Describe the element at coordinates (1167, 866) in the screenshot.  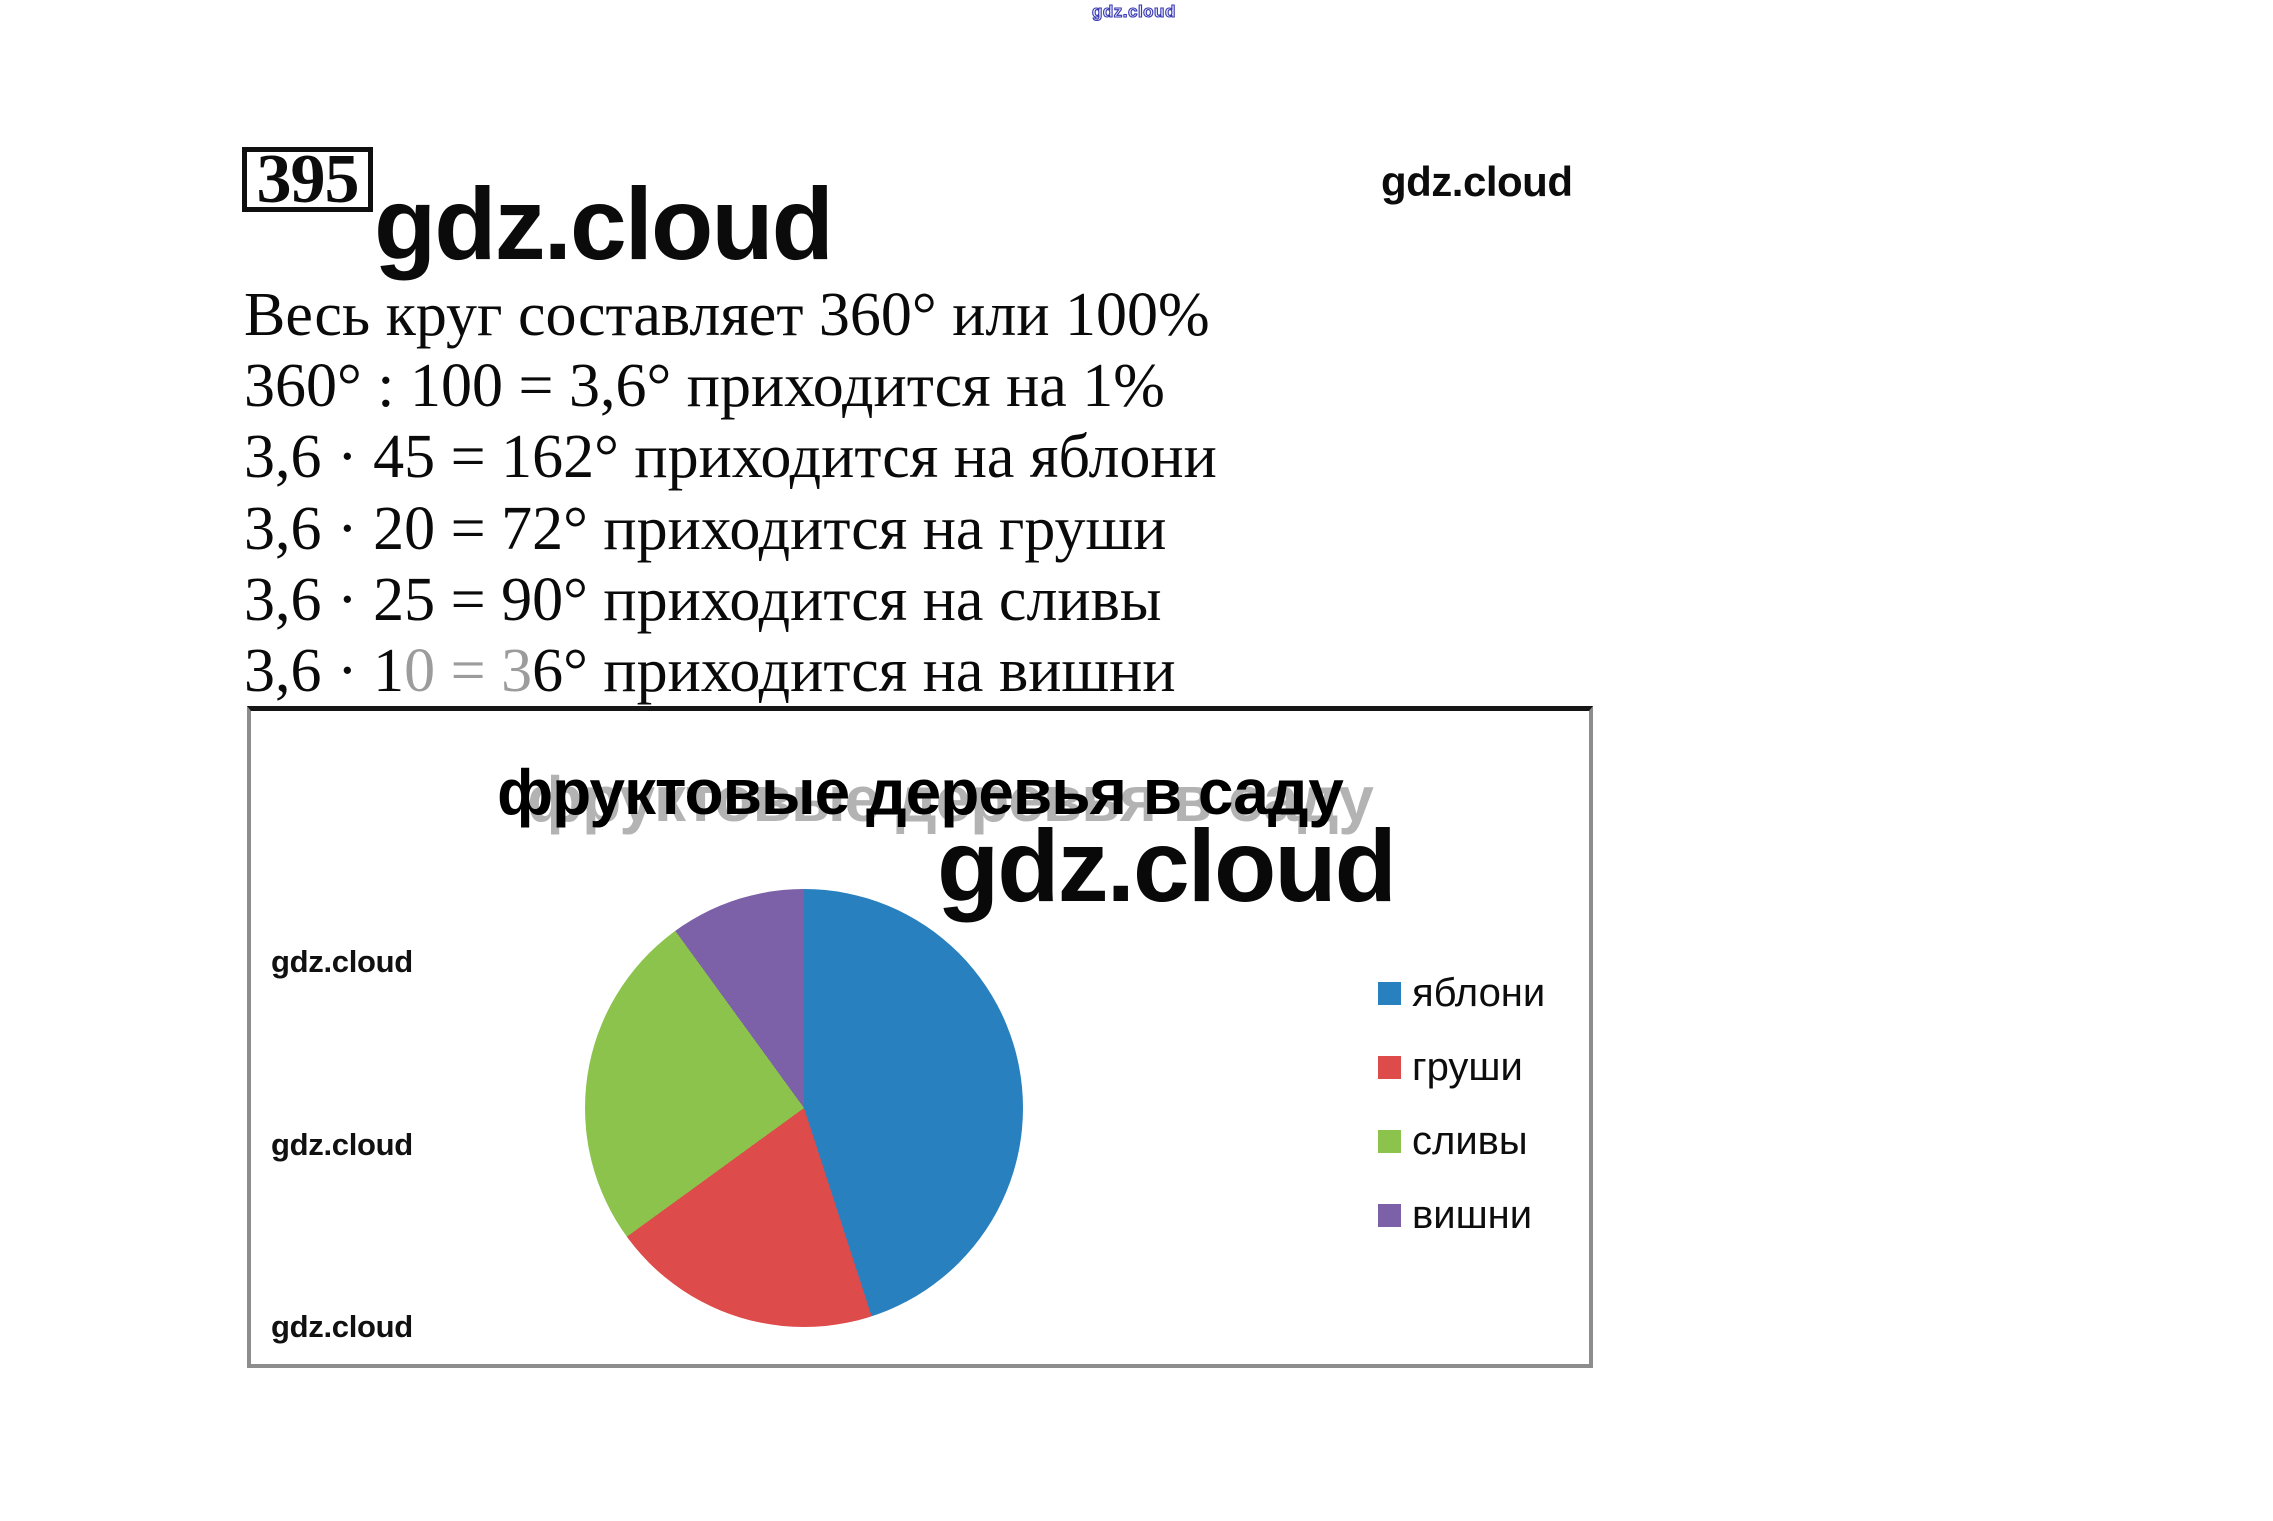
I see `chart-watermark: gdz.cloud` at that location.